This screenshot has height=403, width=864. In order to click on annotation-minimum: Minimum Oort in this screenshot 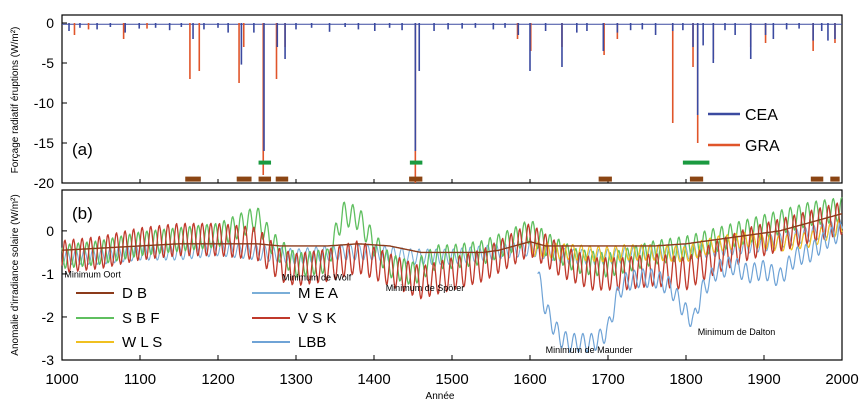, I will do `click(92, 274)`.